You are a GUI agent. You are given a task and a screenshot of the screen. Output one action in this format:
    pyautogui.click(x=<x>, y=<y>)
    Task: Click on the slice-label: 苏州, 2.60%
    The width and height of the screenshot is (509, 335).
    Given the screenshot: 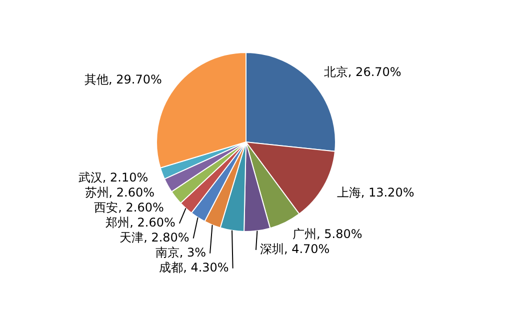 What is the action you would take?
    pyautogui.click(x=119, y=193)
    